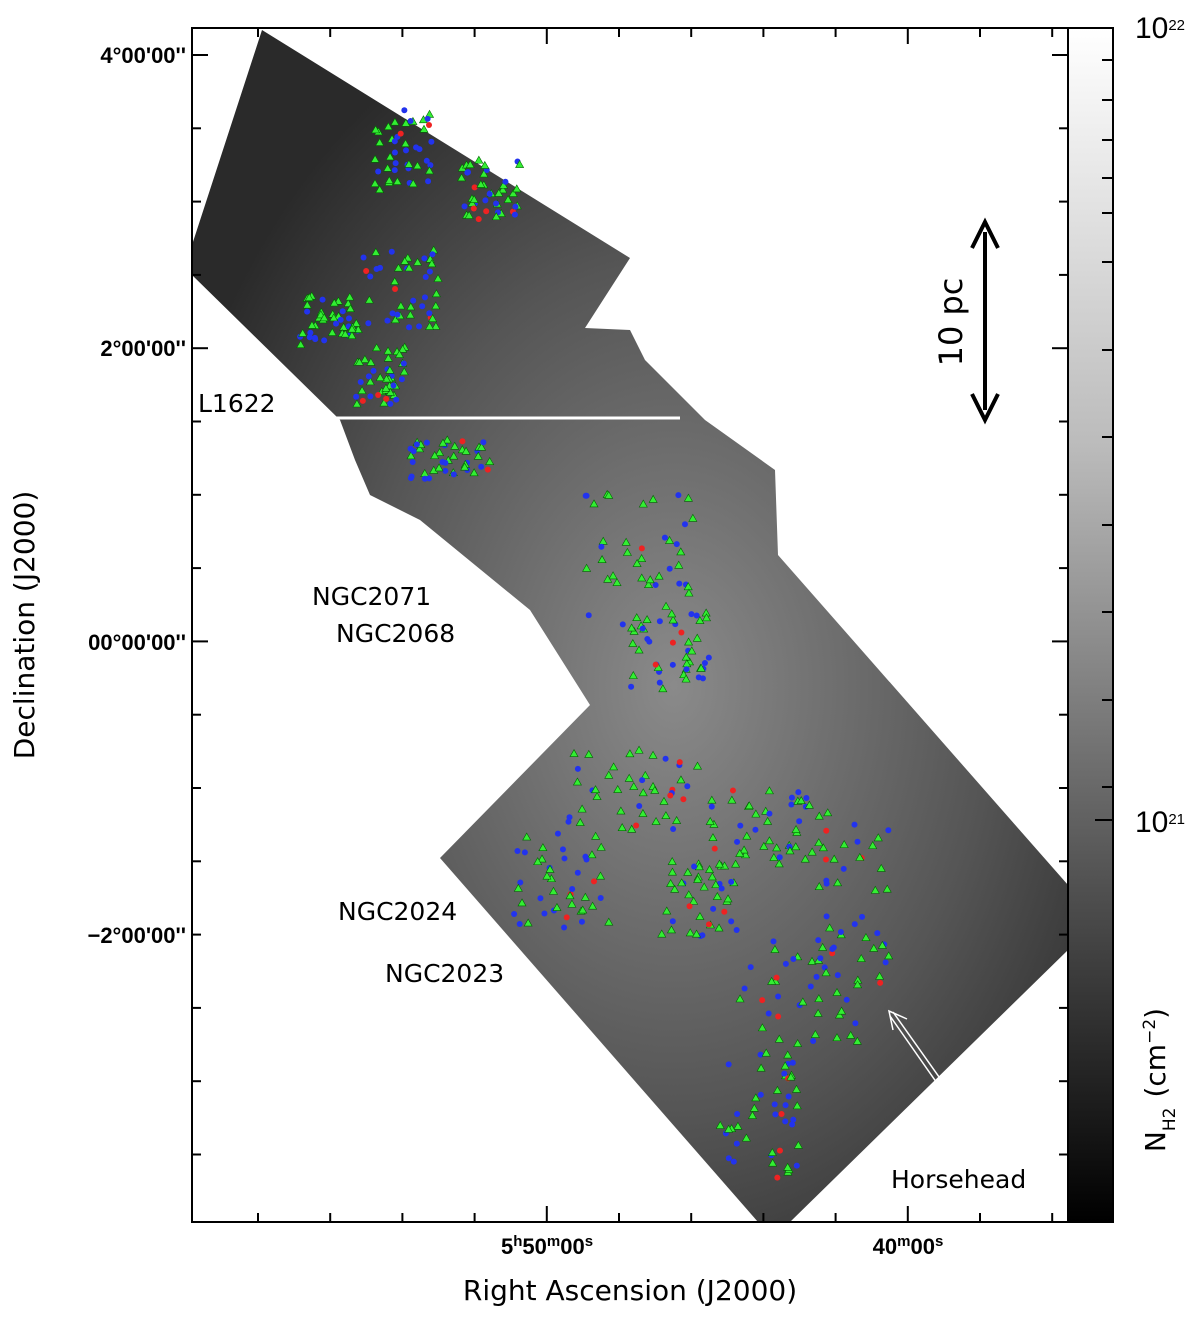  Describe the element at coordinates (885, 1246) in the screenshot. I see `x-tick-label-part: 40` at that location.